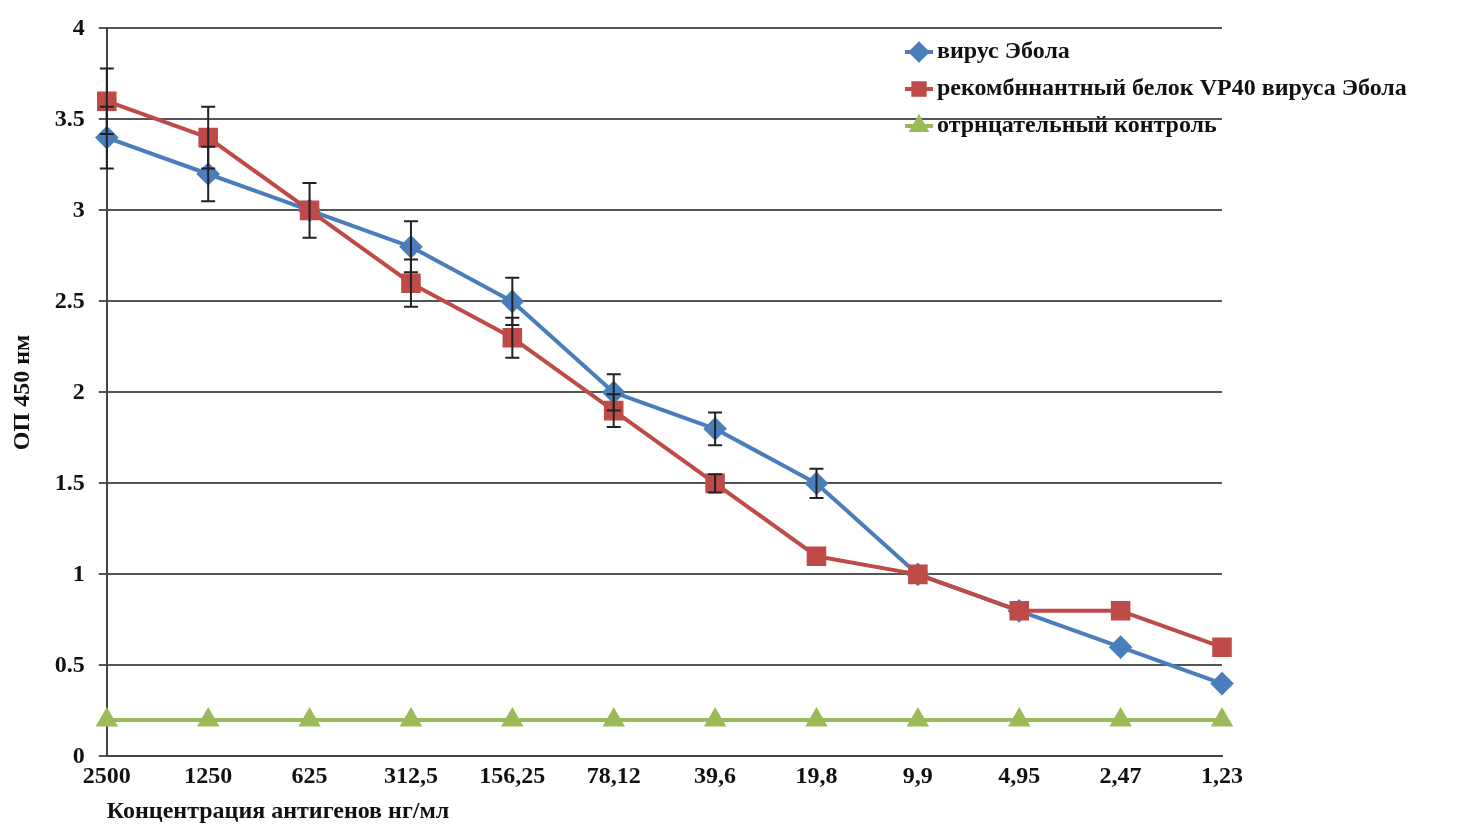  Describe the element at coordinates (78, 390) in the screenshot. I see `y-tick-label: 2` at that location.